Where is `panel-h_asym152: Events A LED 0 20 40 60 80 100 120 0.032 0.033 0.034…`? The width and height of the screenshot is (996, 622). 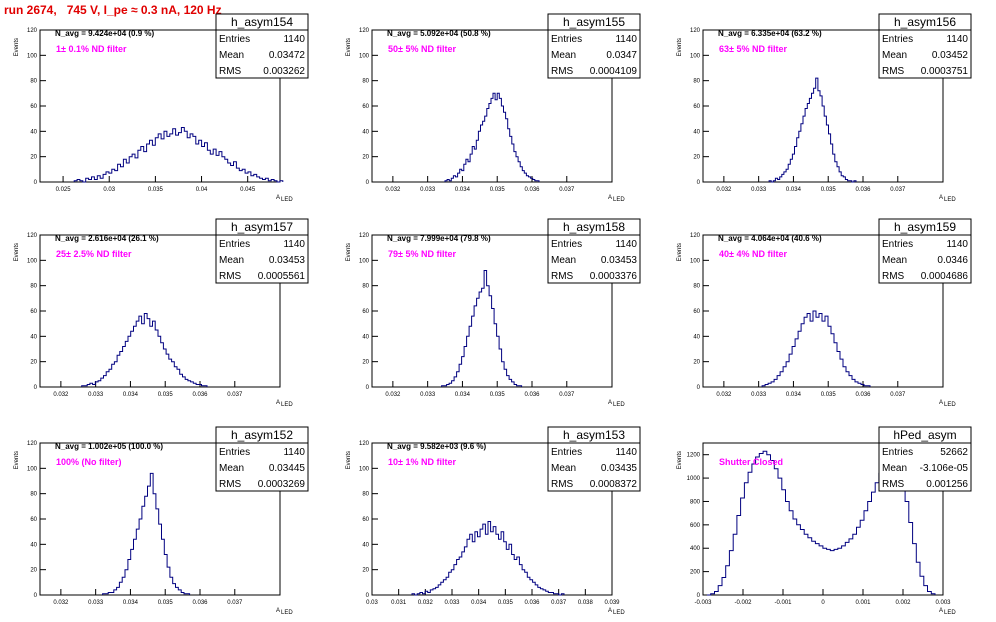
panel-h_asym152: Events A LED 0 20 40 60 80 100 120 0.032 0.033 0.034… is located at coordinates (161, 521).